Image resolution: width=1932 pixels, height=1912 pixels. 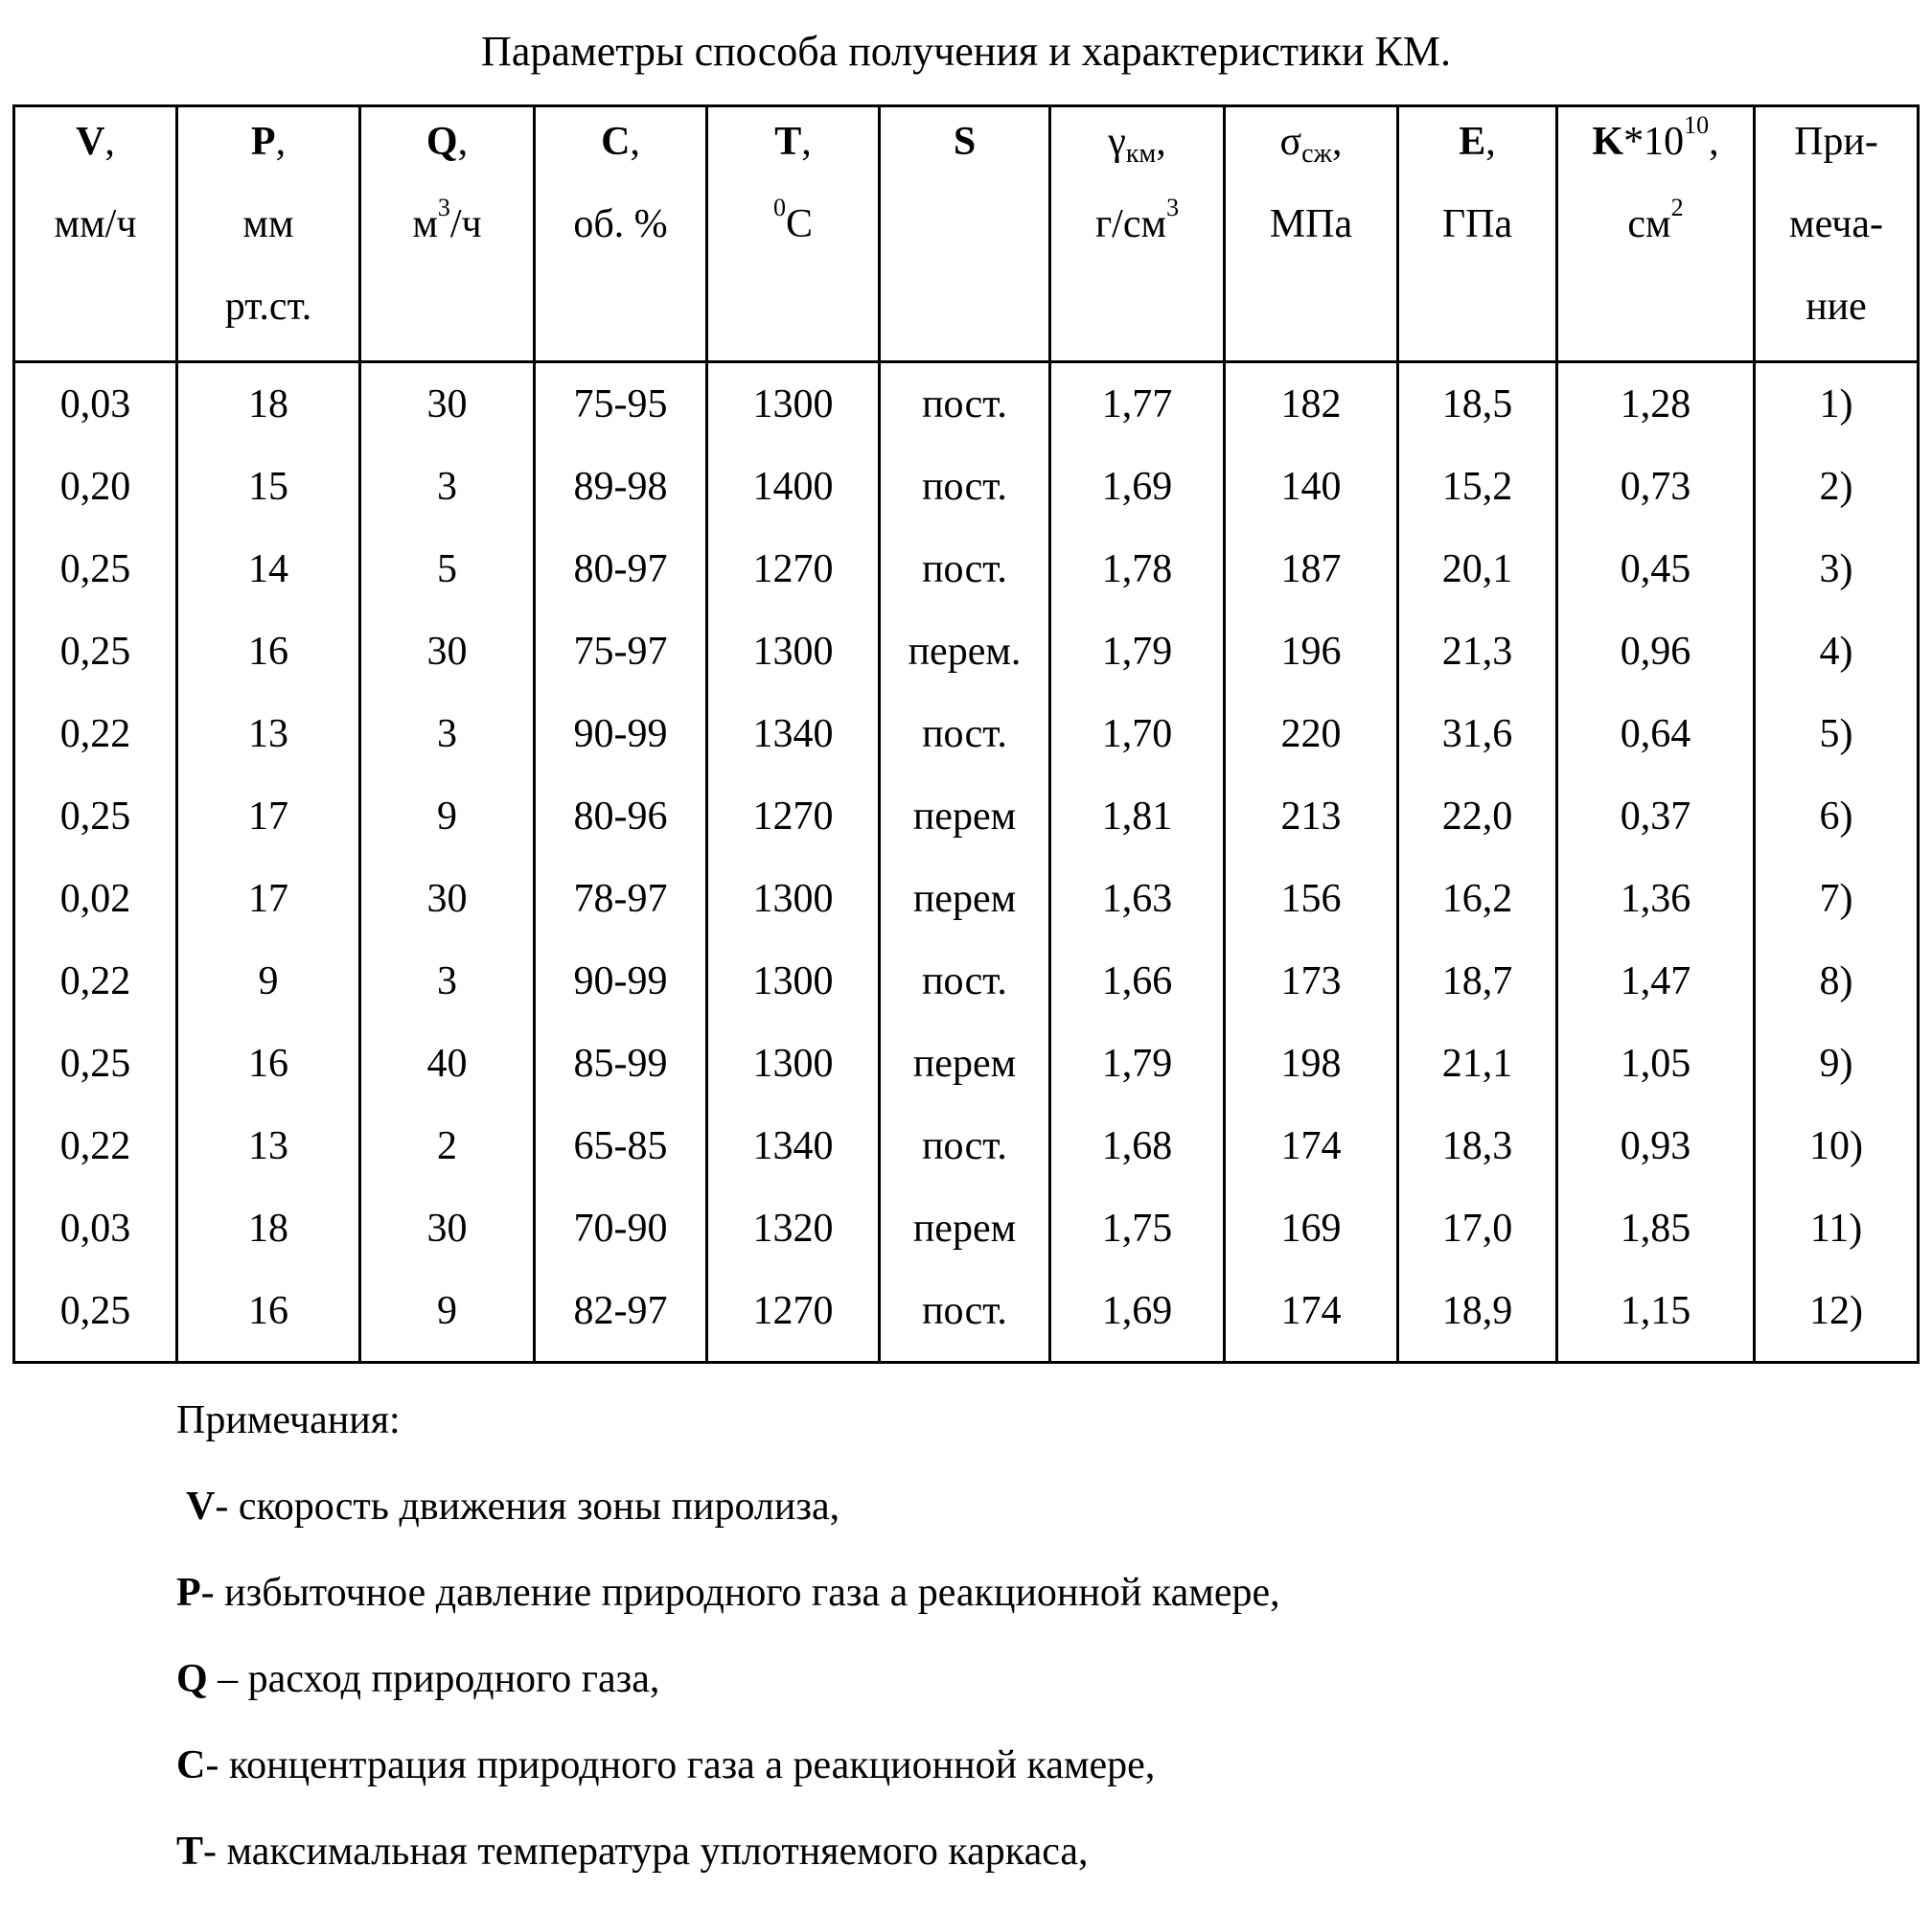 I want to click on cell: 9), so click(x=1837, y=1064).